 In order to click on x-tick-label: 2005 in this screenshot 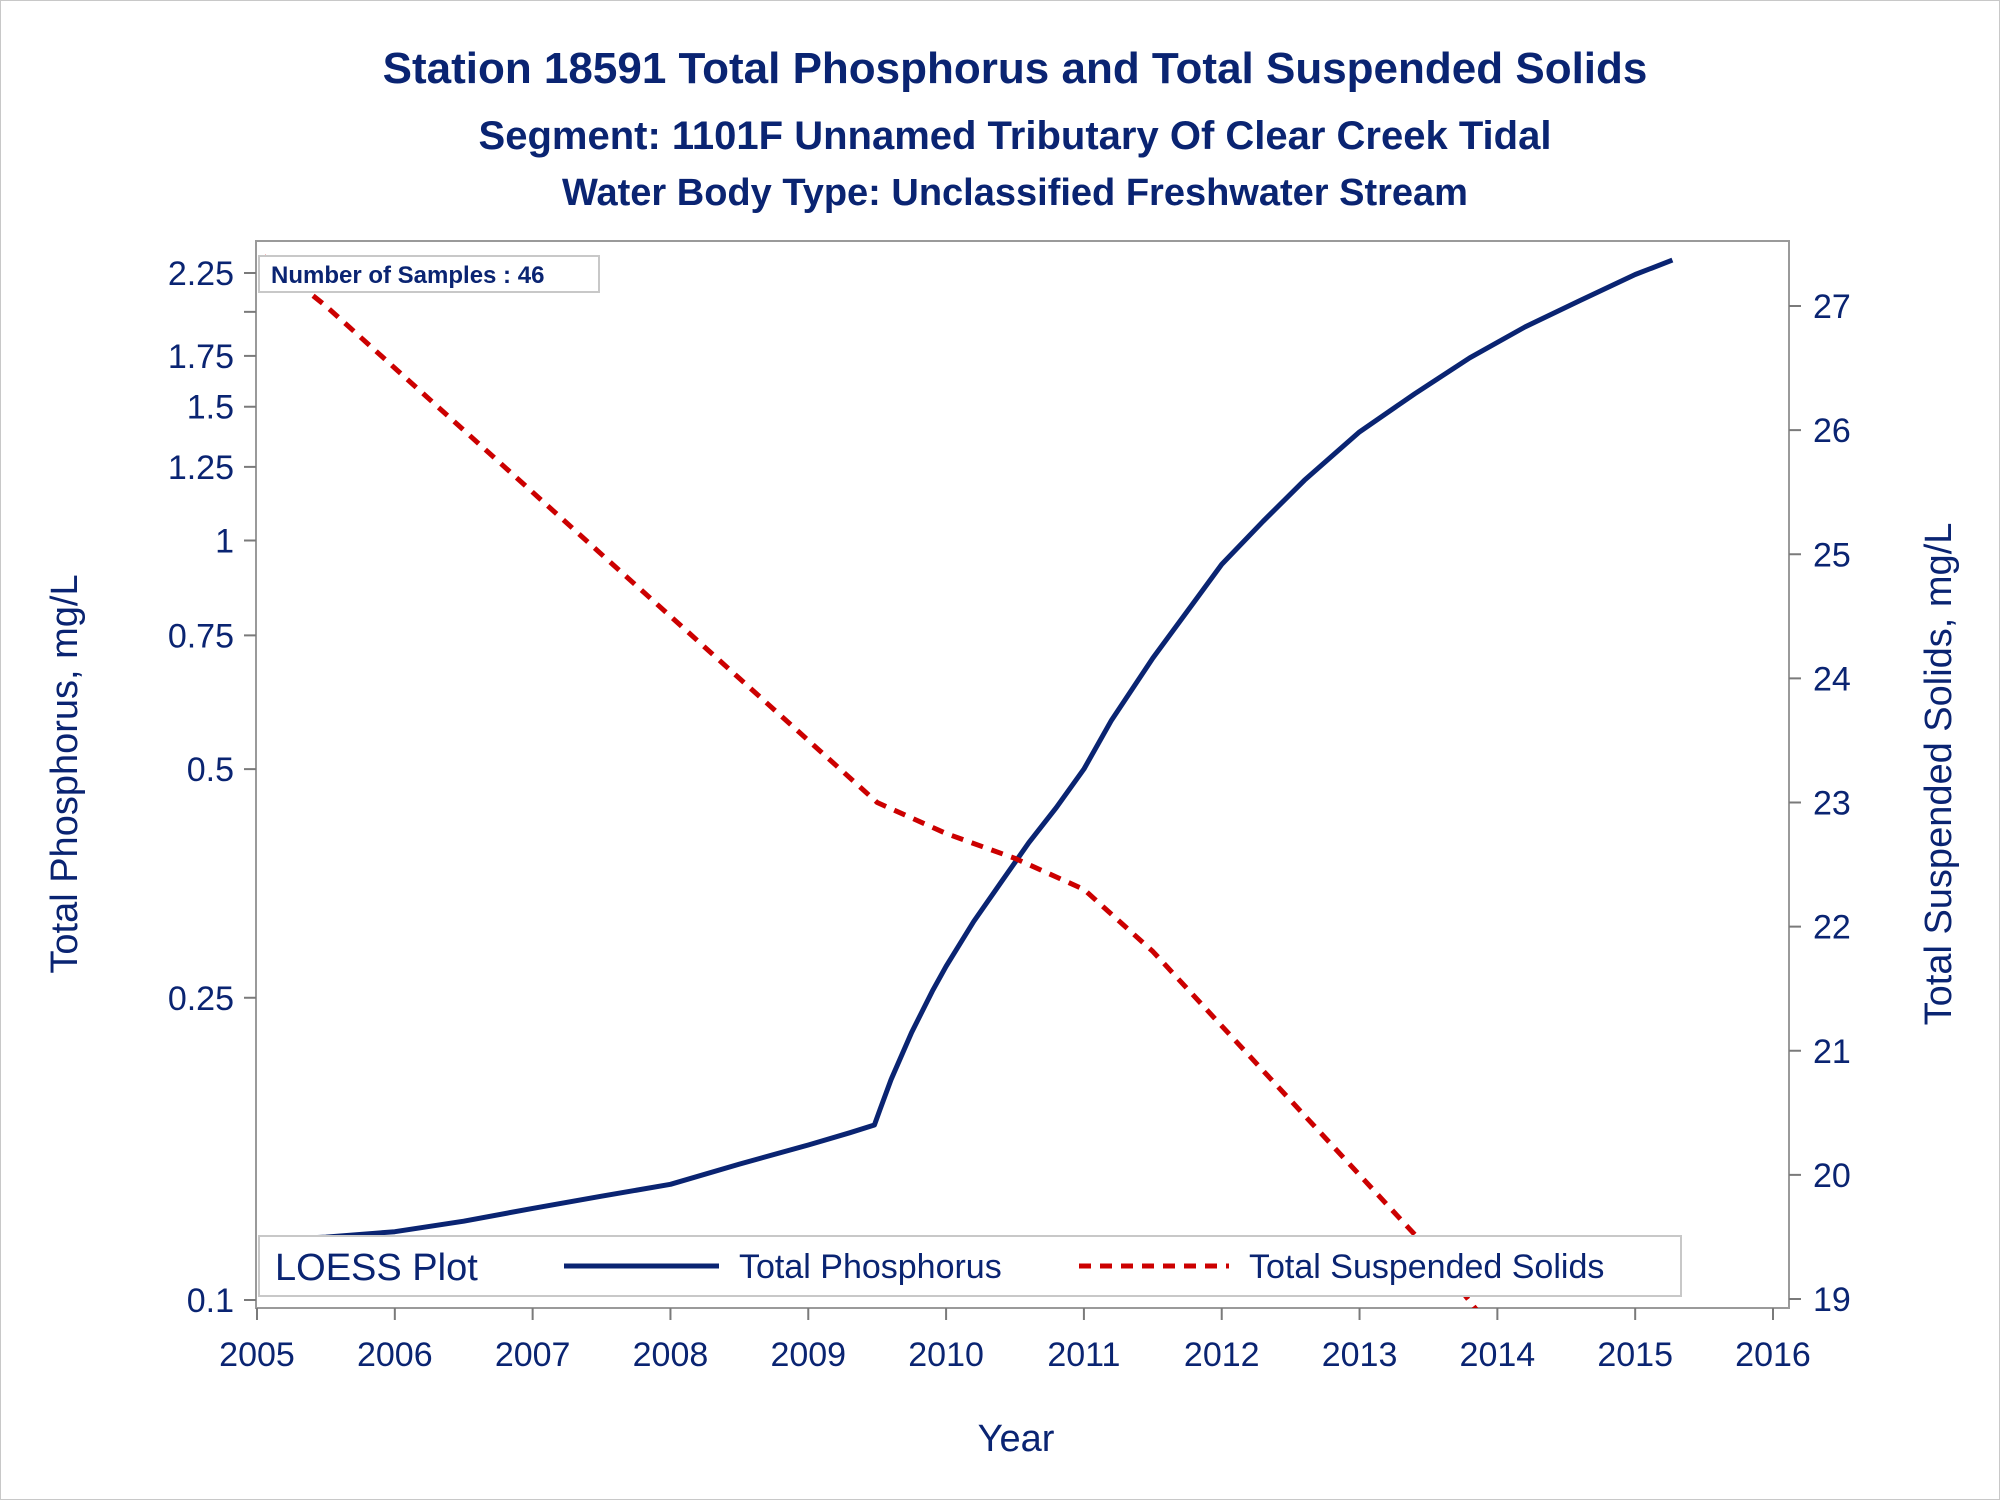, I will do `click(257, 1355)`.